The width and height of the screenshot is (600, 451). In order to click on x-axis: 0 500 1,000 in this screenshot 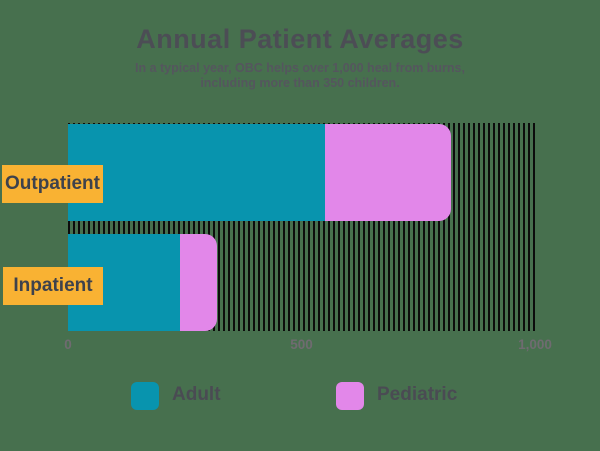, I will do `click(308, 345)`.